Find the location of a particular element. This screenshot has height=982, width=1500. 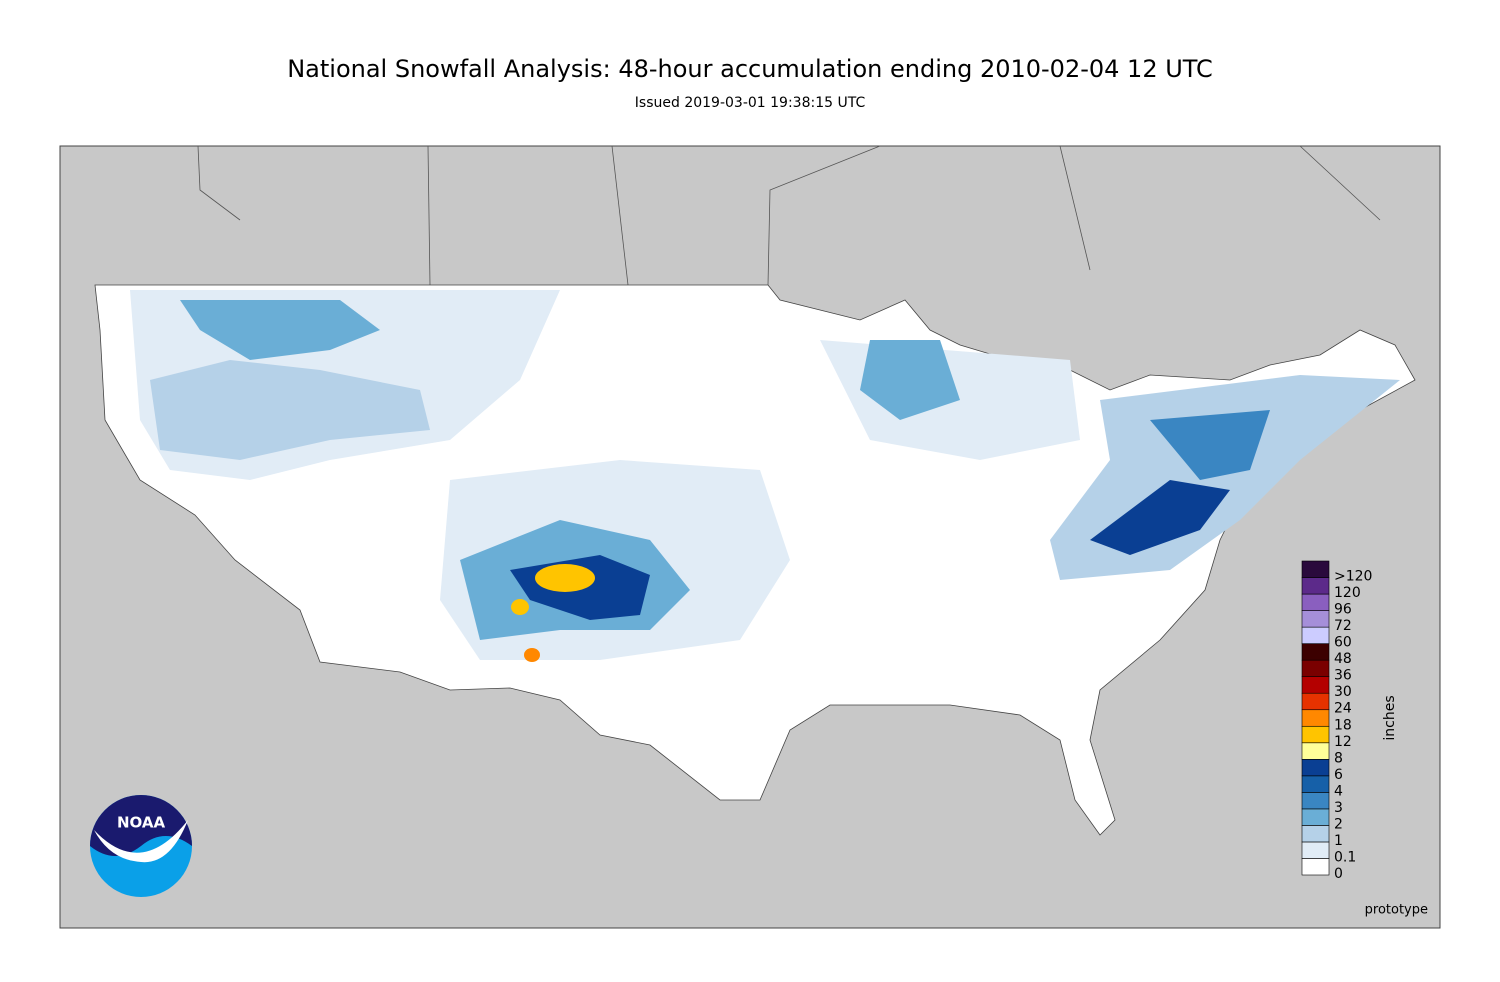

logo-text: NOAA is located at coordinates (141, 823).